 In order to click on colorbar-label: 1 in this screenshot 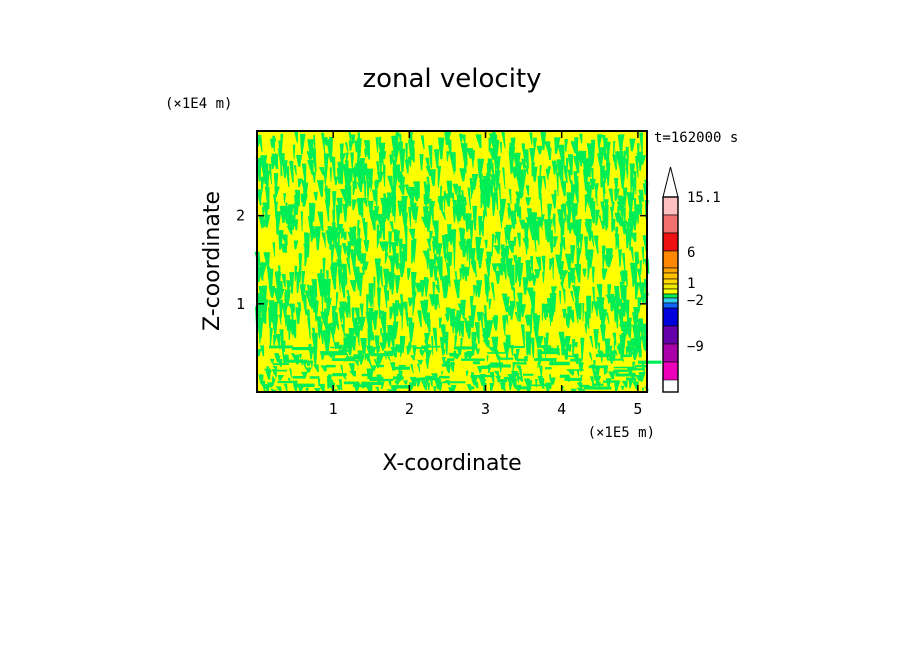, I will do `click(691, 284)`.